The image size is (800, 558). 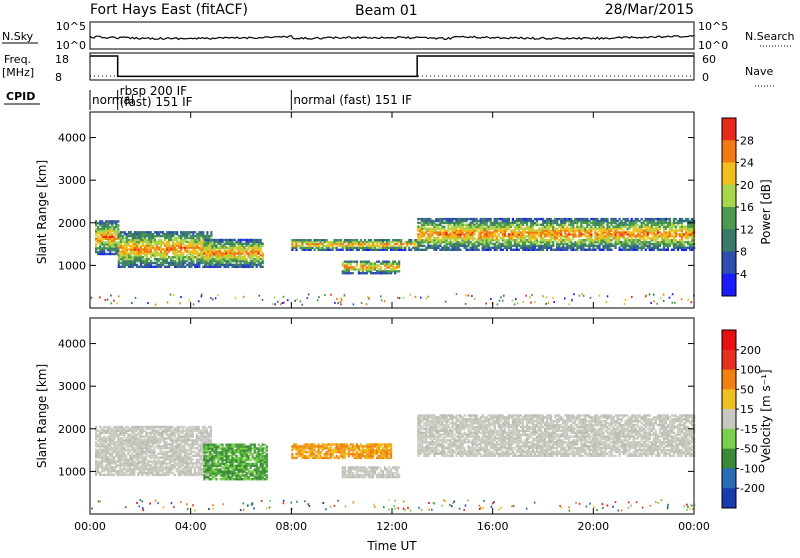 What do you see at coordinates (747, 140) in the screenshot?
I see `colorbar-tick-label: 28` at bounding box center [747, 140].